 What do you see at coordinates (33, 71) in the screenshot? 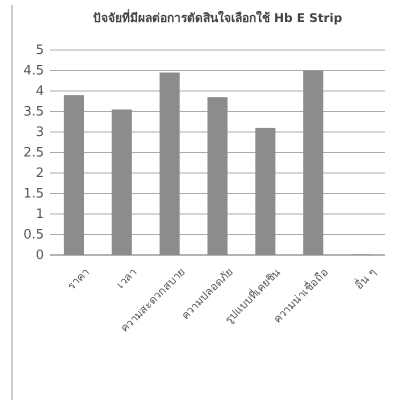
I see `y-tick-label: 4.5` at bounding box center [33, 71].